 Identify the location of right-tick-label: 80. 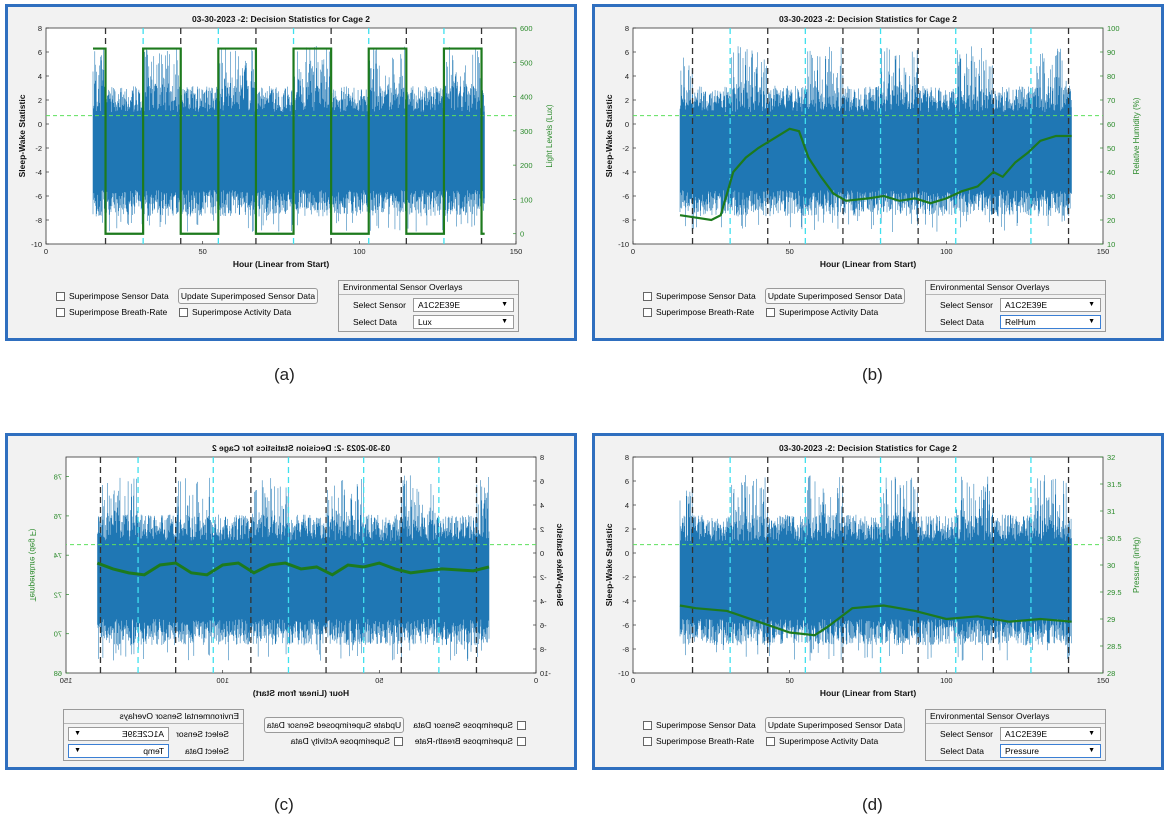
(1111, 76).